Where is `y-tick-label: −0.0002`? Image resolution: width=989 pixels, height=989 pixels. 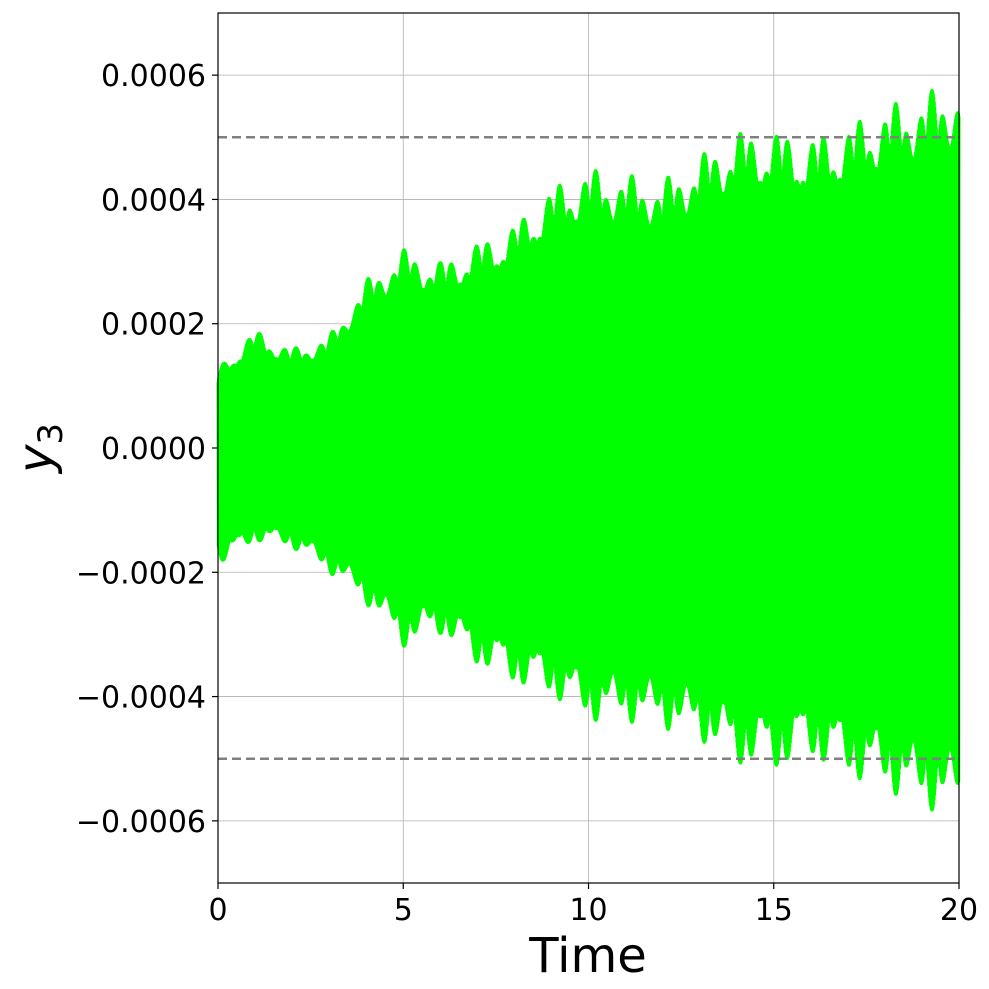
y-tick-label: −0.0002 is located at coordinates (141, 573).